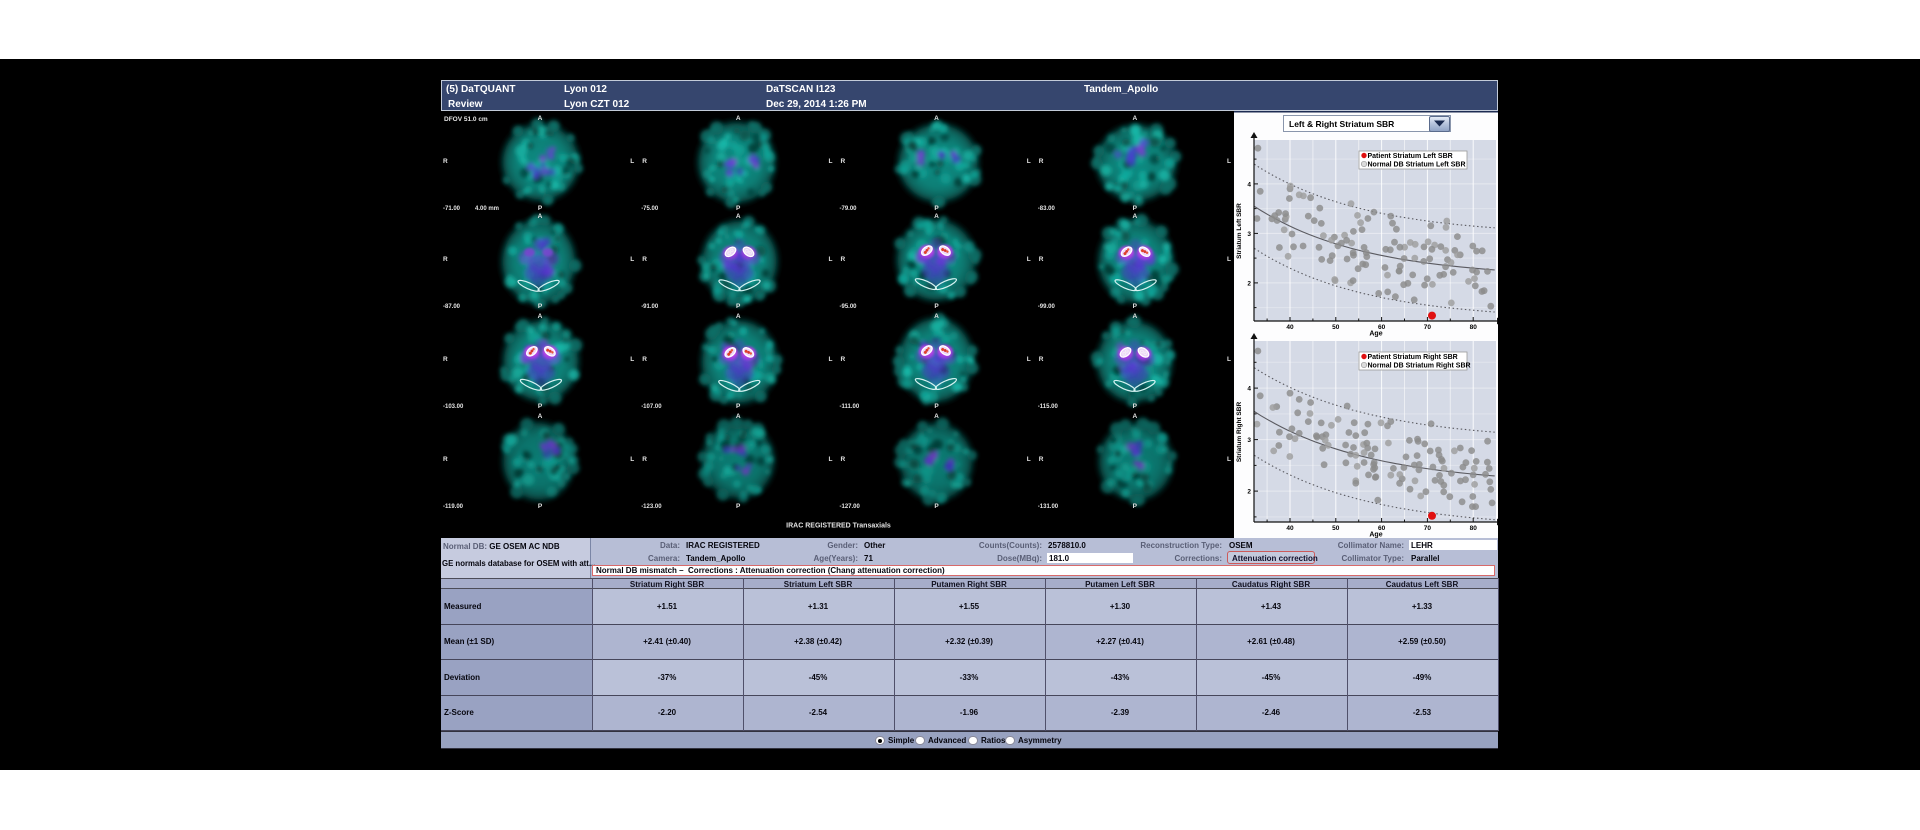 The image size is (1920, 830). Describe the element at coordinates (1047, 307) in the screenshot. I see `svg-text: -99.00` at that location.